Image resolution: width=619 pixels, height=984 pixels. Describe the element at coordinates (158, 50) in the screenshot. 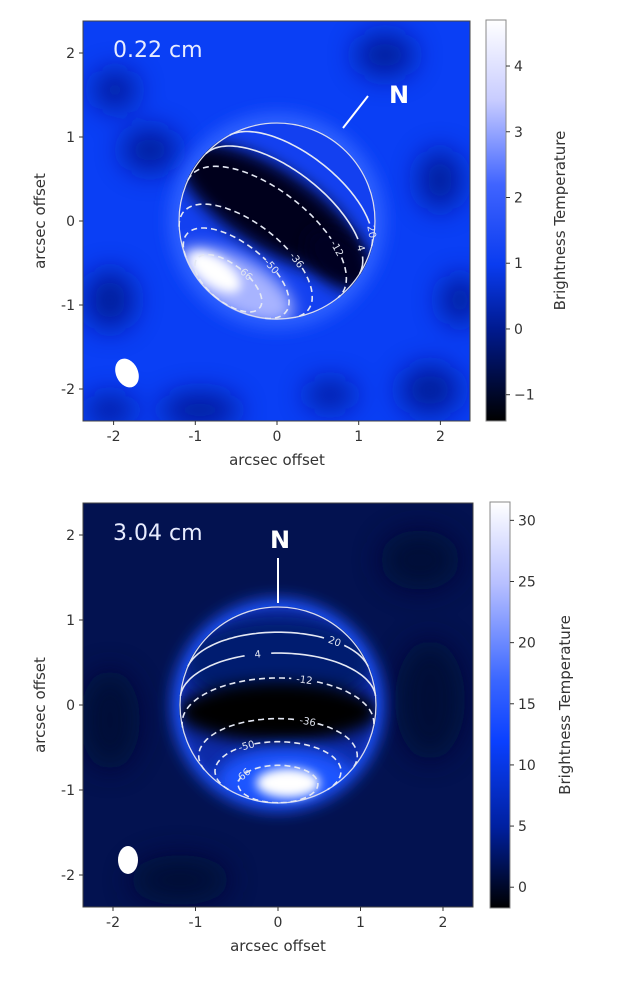

I see `wavelength-label: 0.22 cm` at that location.